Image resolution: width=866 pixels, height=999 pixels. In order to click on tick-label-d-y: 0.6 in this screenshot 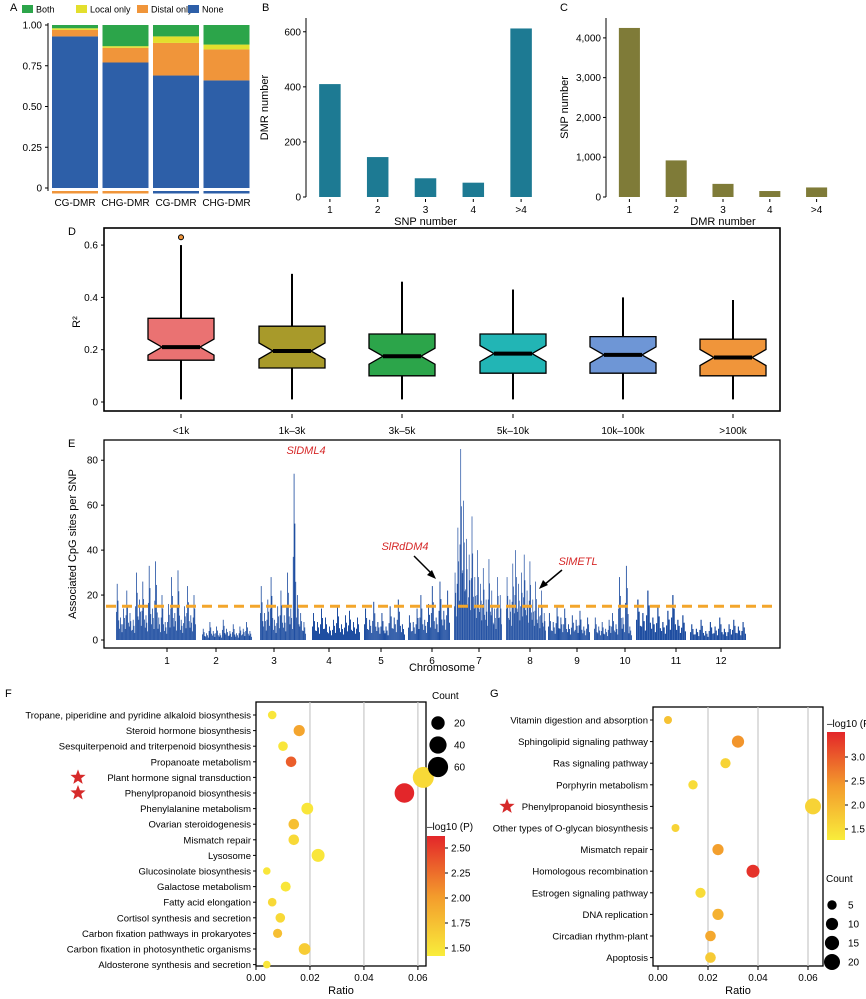, I will do `click(91, 246)`.